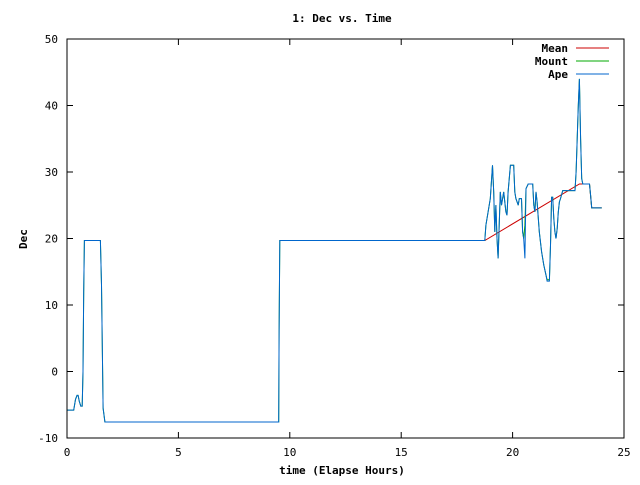  I want to click on legend-label-mount: Mount, so click(551, 61).